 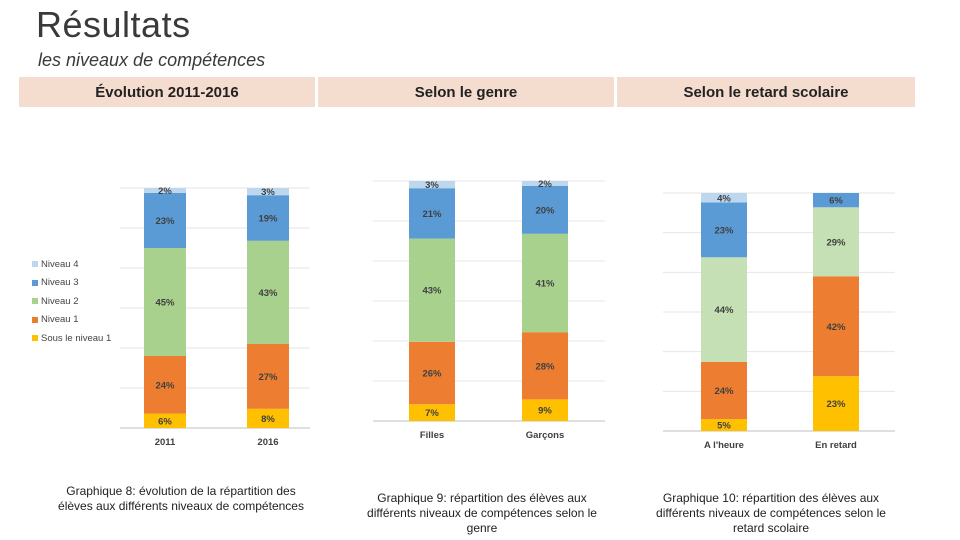 I want to click on data-label: 20%, so click(x=545, y=210).